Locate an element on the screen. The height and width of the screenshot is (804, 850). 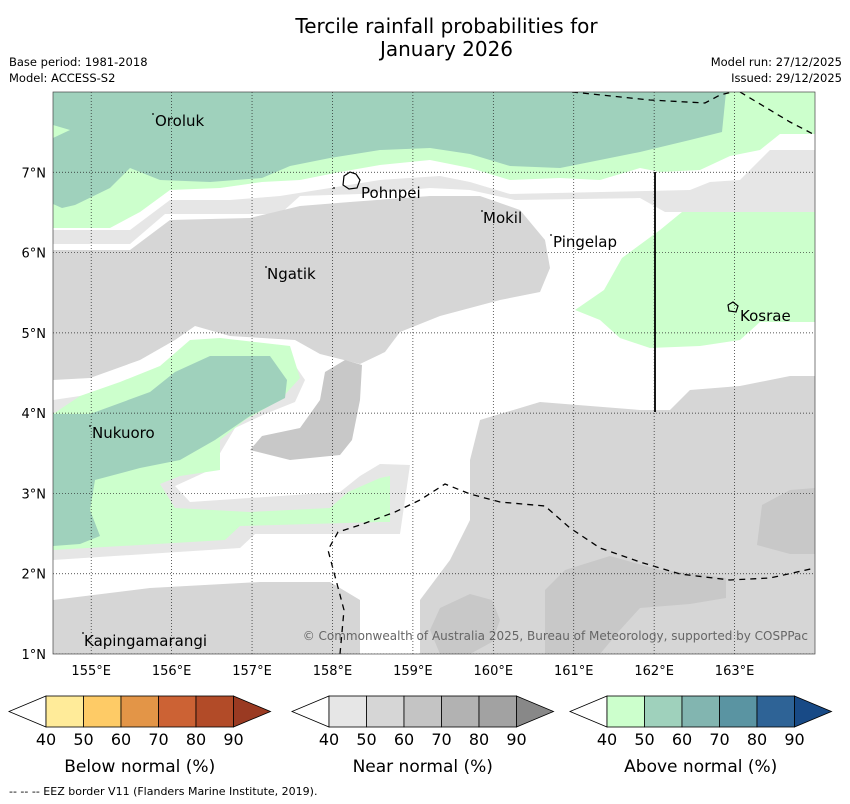
place-label-oroluk: Oroluk is located at coordinates (179, 121).